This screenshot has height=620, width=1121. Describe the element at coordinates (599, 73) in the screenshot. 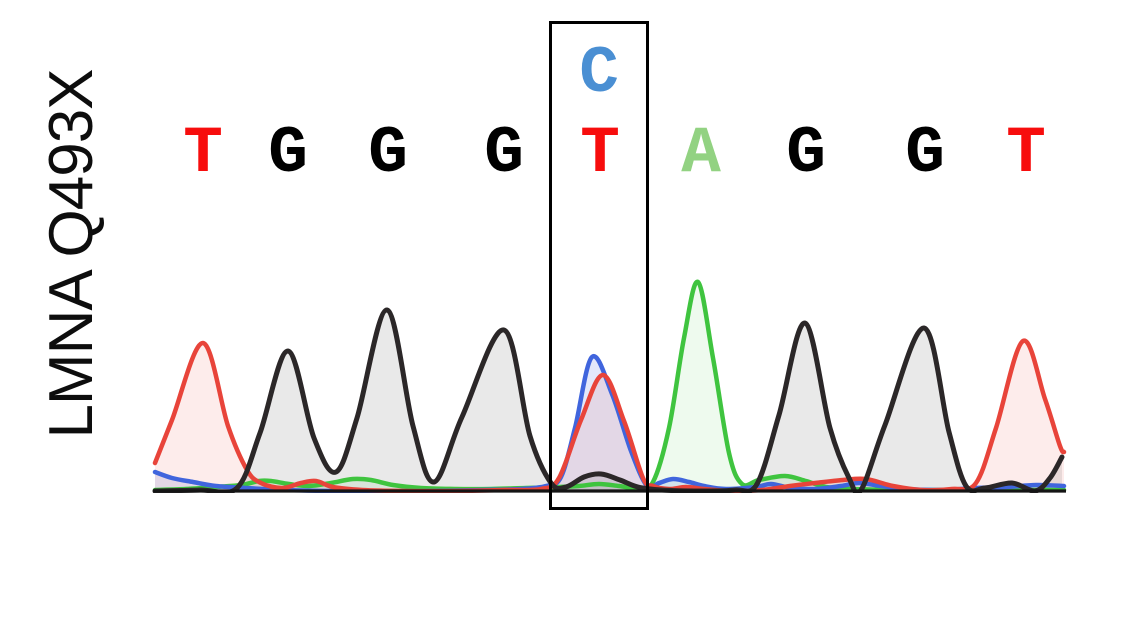

I see `base-call-c: C` at that location.